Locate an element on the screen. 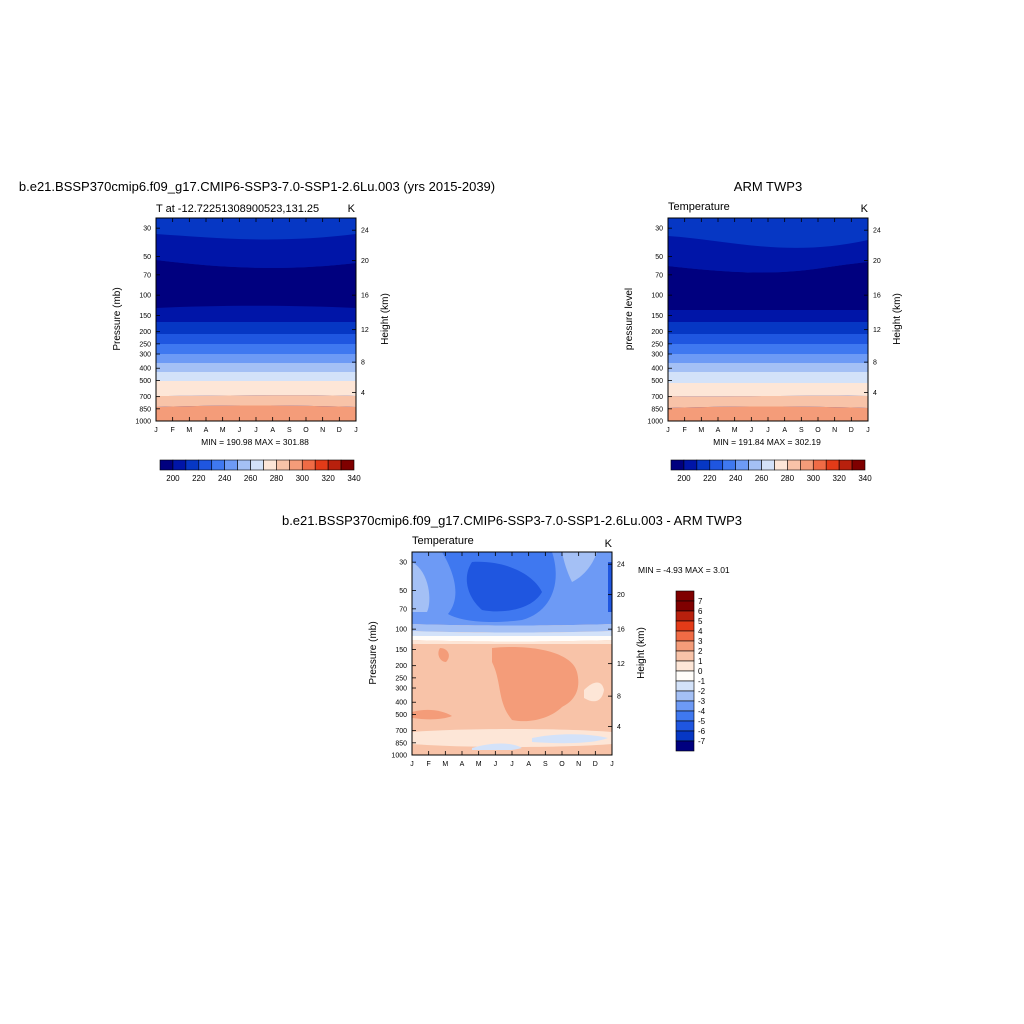 The height and width of the screenshot is (1024, 1024). colorbar-tick-label: 3 is located at coordinates (700, 641).